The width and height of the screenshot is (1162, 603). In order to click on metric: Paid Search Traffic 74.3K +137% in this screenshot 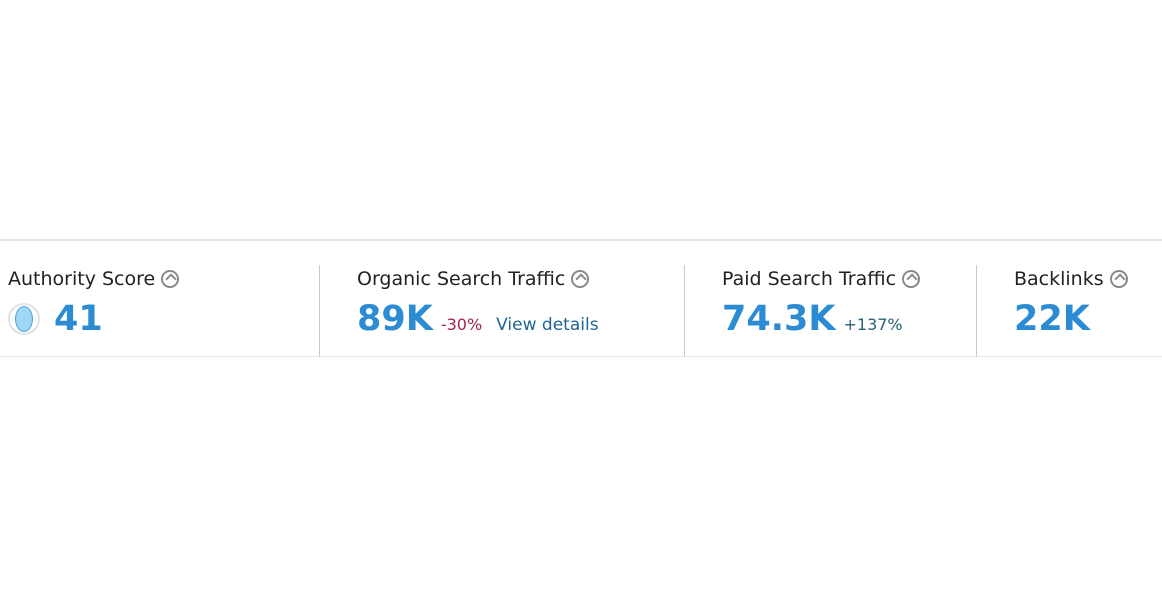, I will do `click(821, 303)`.